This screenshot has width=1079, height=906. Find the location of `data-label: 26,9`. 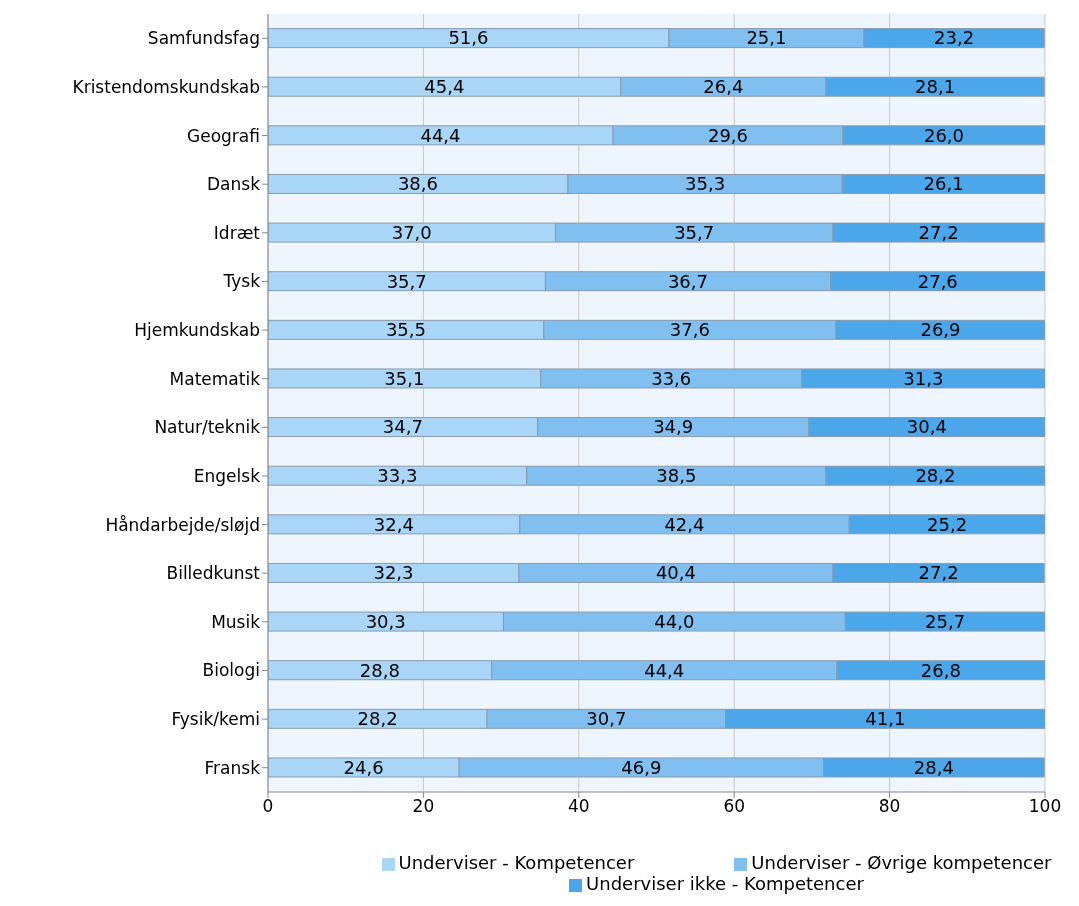

data-label: 26,9 is located at coordinates (940, 330).